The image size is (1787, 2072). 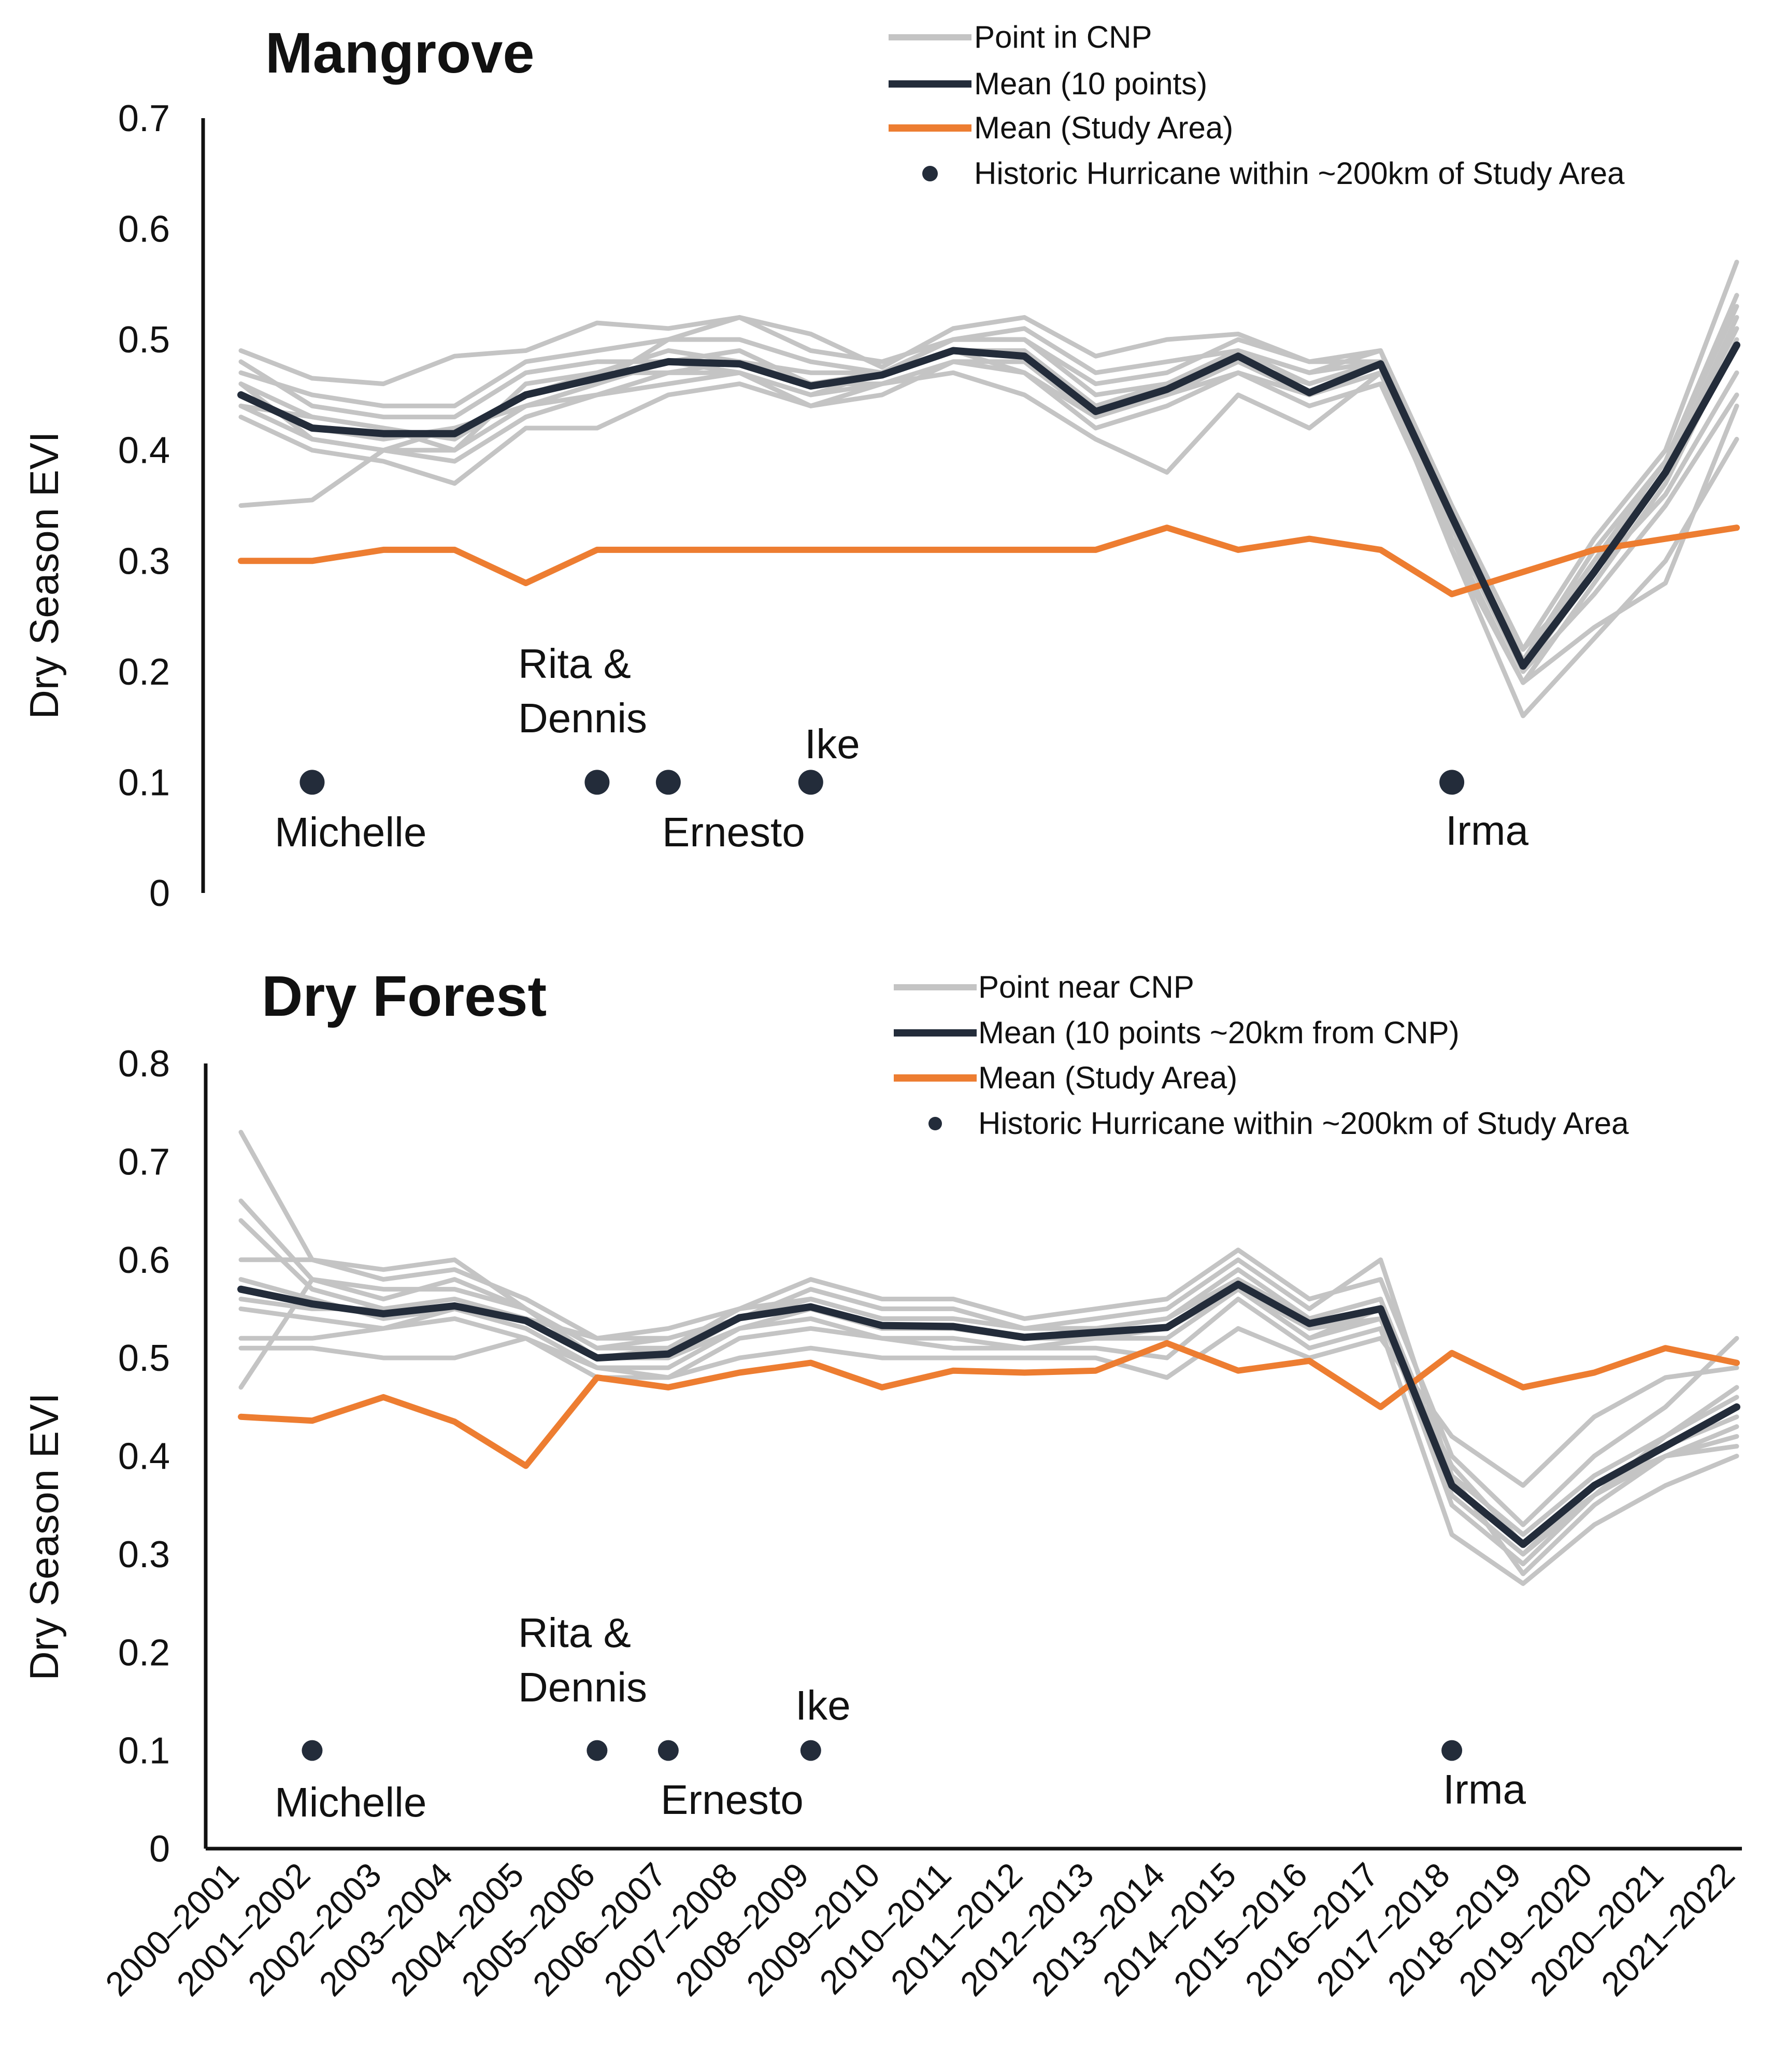 I want to click on dry-forest-y-axis-label: Dry Season EVI, so click(x=44, y=1537).